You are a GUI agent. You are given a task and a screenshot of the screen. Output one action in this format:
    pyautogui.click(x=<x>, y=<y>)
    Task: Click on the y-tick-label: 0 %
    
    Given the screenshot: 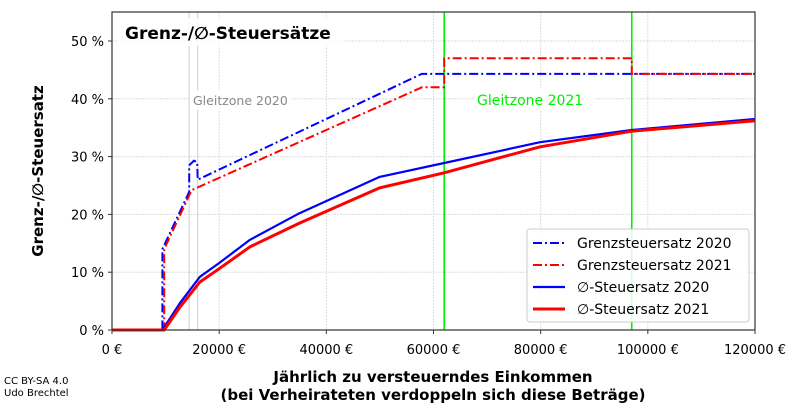 What is the action you would take?
    pyautogui.click(x=91, y=331)
    